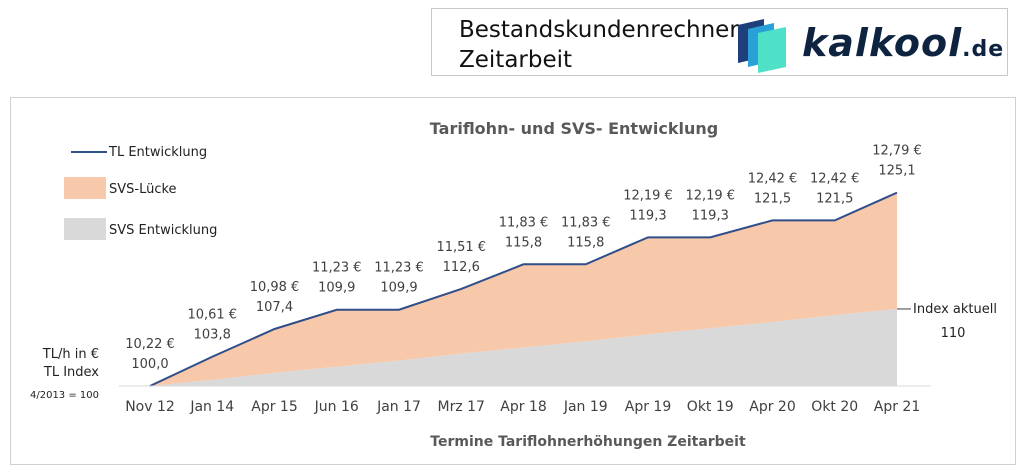 The image size is (1018, 469). What do you see at coordinates (599, 30) in the screenshot?
I see `title-line-1: Bestandskundenrechner` at bounding box center [599, 30].